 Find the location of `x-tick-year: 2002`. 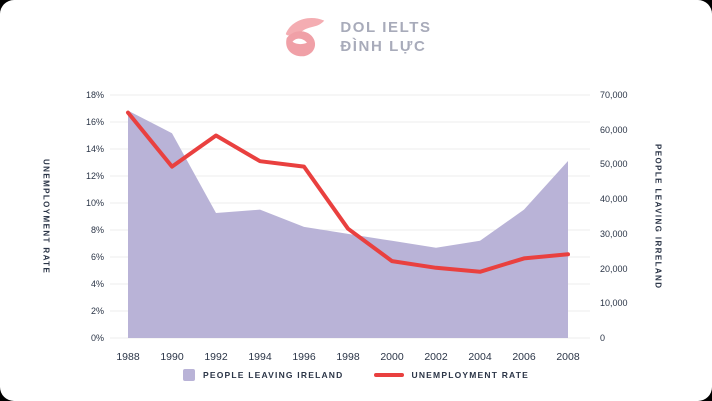

x-tick-year: 2002 is located at coordinates (436, 357).